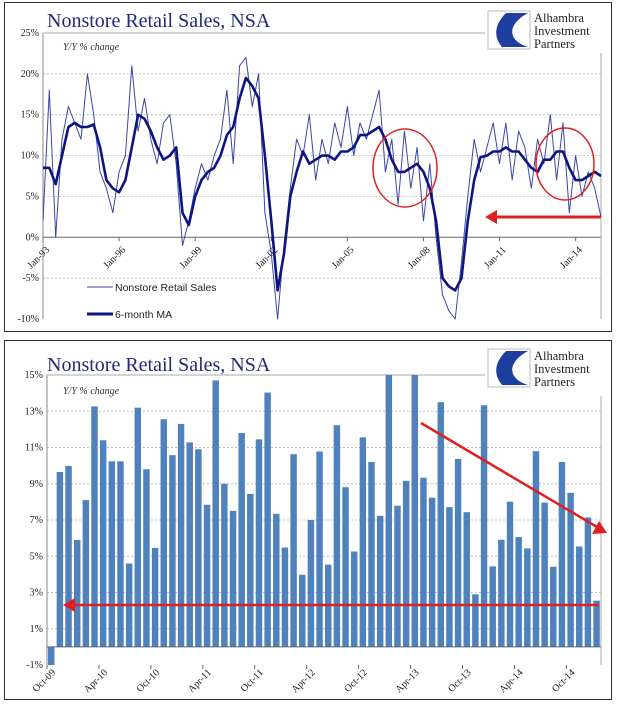 Image resolution: width=620 pixels, height=704 pixels. I want to click on x-tick-label: Jan-11, so click(495, 258).